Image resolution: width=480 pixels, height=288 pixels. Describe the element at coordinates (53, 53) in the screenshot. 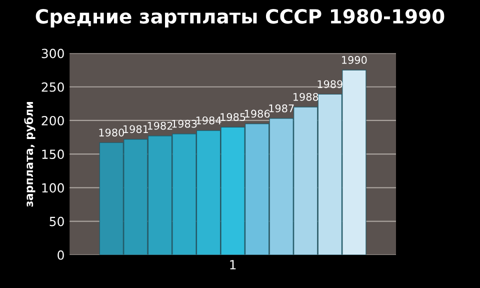

I see `y-tick-label: 300` at that location.